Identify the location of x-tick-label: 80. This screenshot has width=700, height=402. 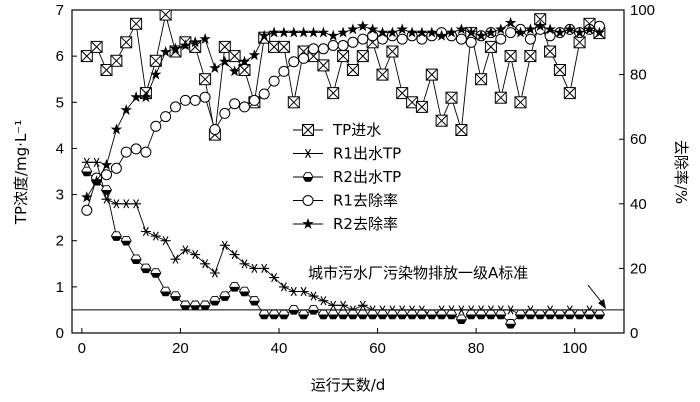
(476, 348).